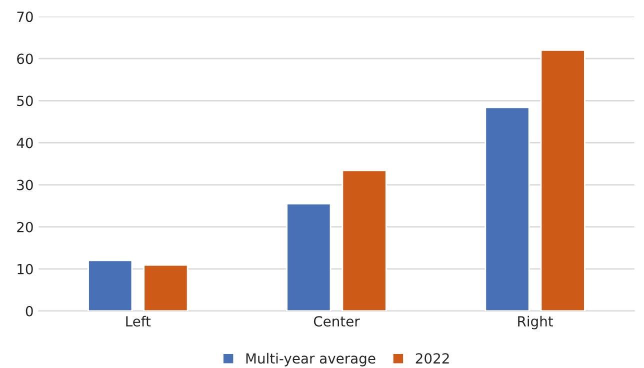  I want to click on y-tick-label: 20, so click(25, 227).